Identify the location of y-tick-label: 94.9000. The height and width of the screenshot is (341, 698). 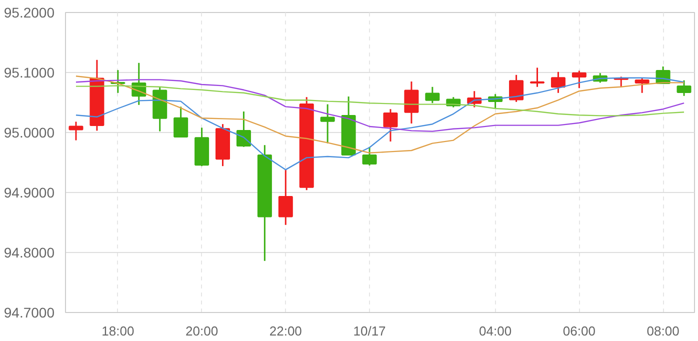
(29, 192).